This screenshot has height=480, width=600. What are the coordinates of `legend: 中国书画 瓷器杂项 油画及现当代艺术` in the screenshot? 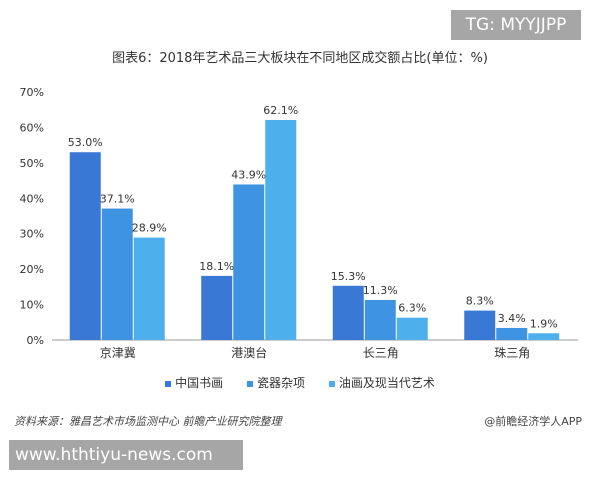 It's located at (300, 382).